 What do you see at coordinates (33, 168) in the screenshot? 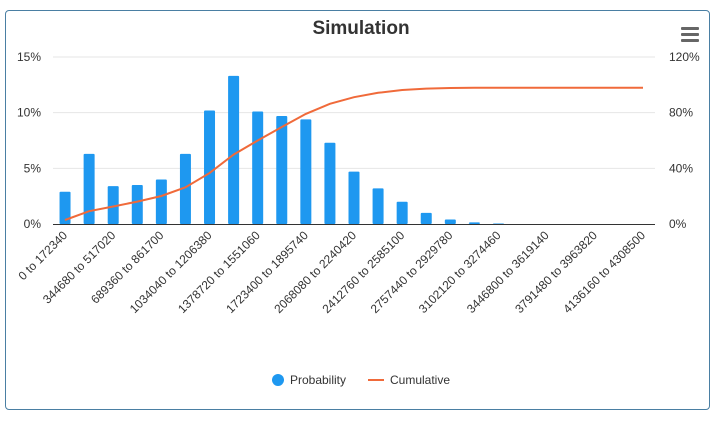
I see `y-left-tick-label: 5%` at bounding box center [33, 168].